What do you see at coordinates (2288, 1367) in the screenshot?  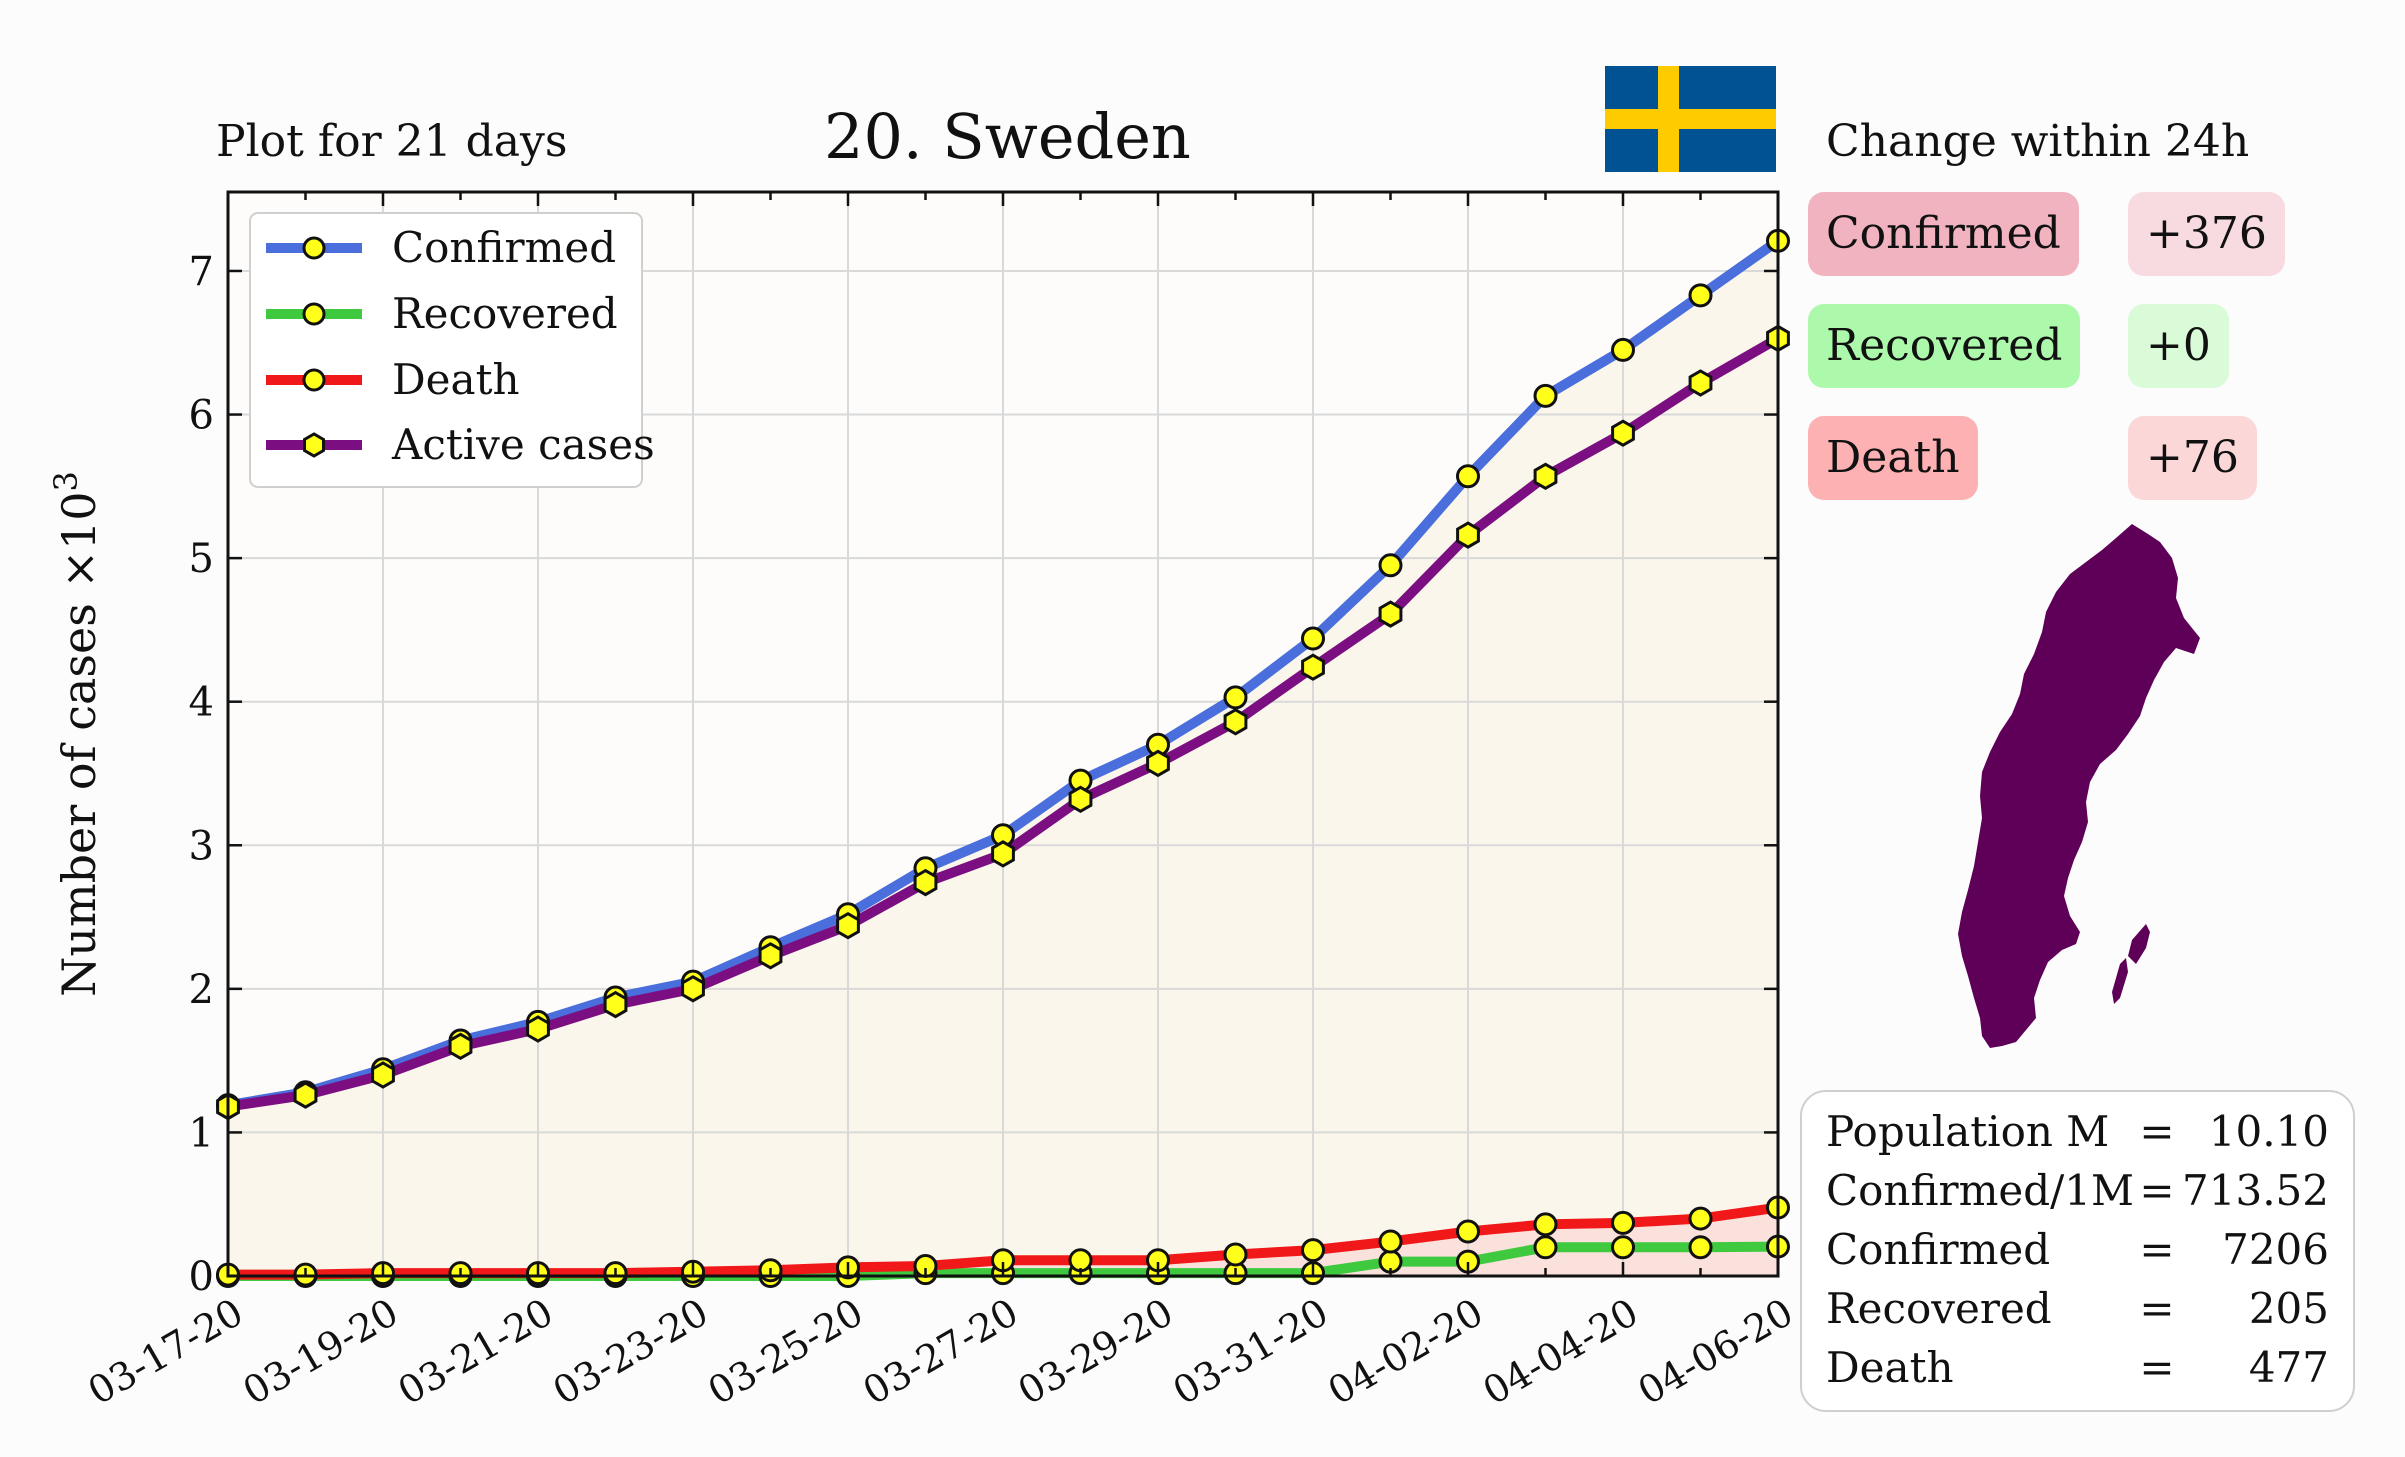 I see `stat-value: 477` at bounding box center [2288, 1367].